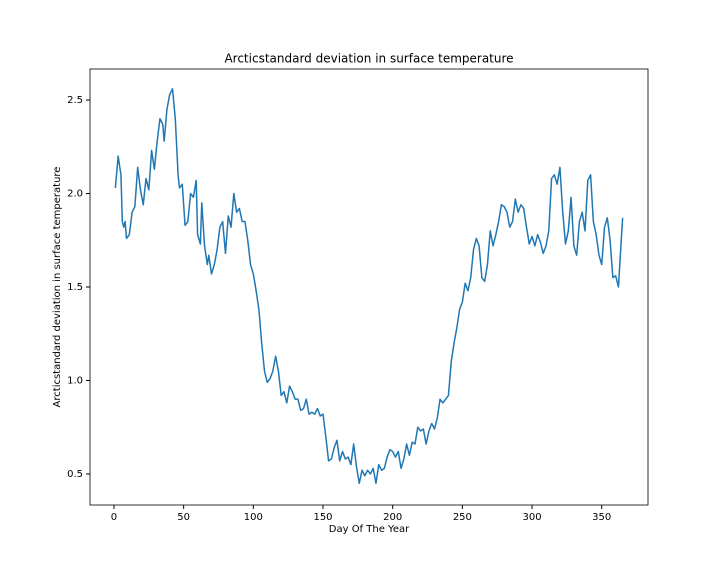 This screenshot has width=720, height=580. Describe the element at coordinates (532, 517) in the screenshot. I see `x-tick-label: 300` at that location.